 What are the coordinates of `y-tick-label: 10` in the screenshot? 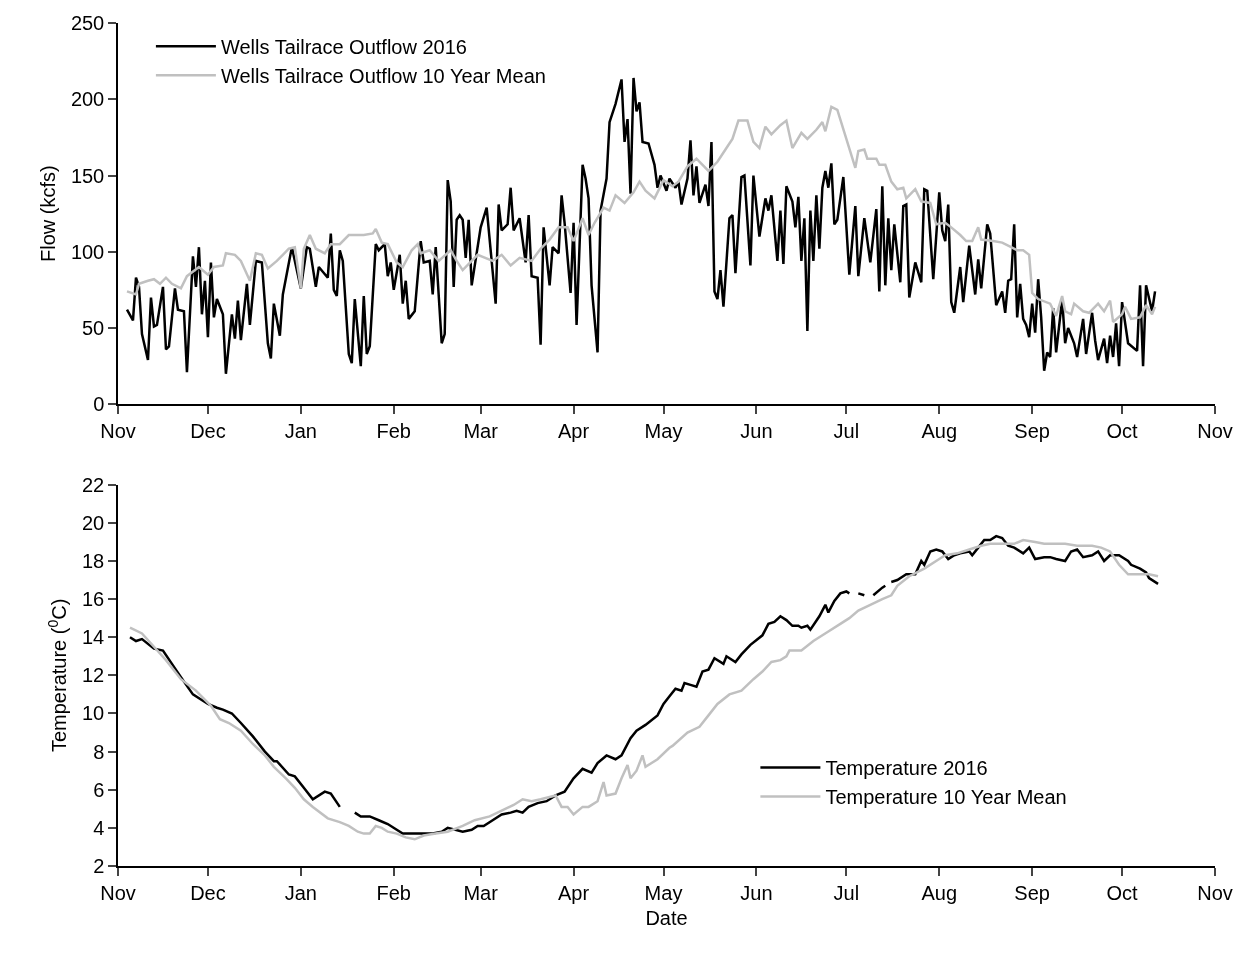 It's located at (93, 713).